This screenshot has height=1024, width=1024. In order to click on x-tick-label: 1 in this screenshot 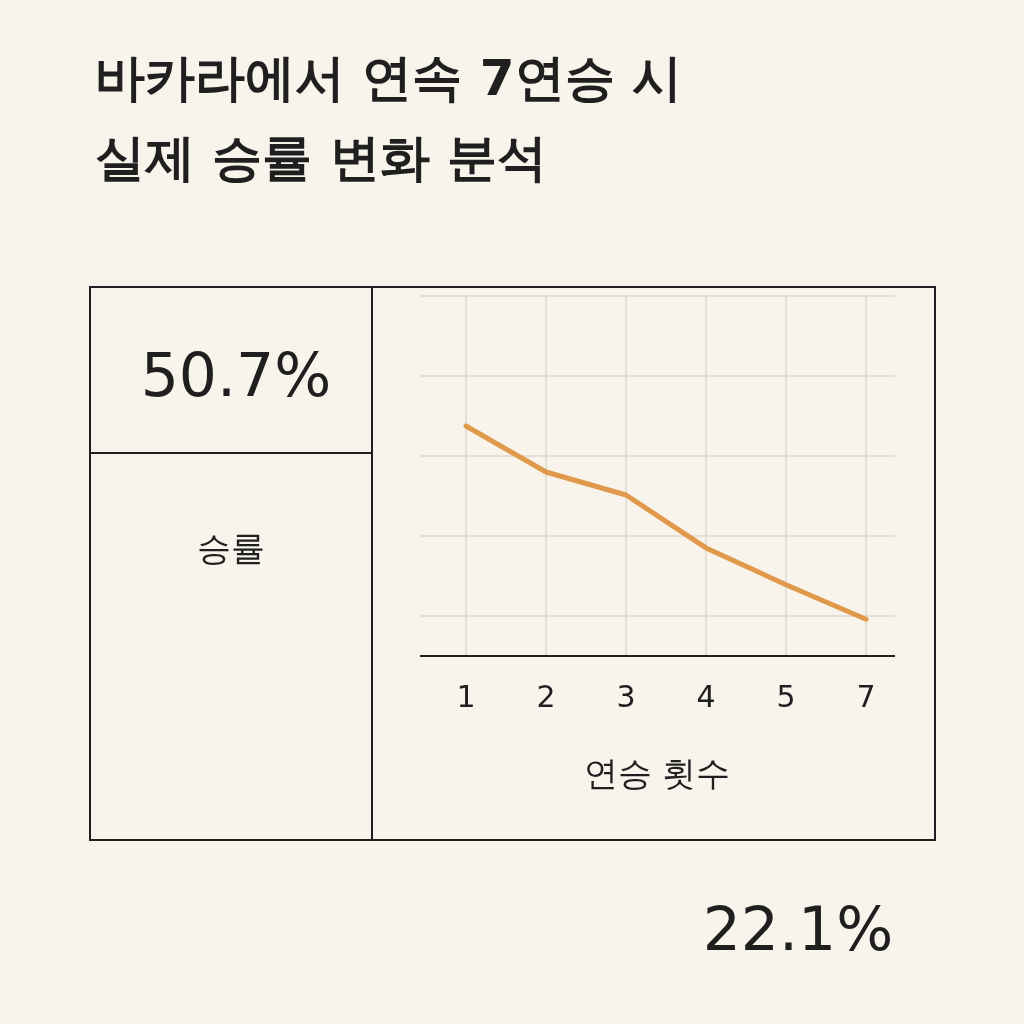, I will do `click(466, 696)`.